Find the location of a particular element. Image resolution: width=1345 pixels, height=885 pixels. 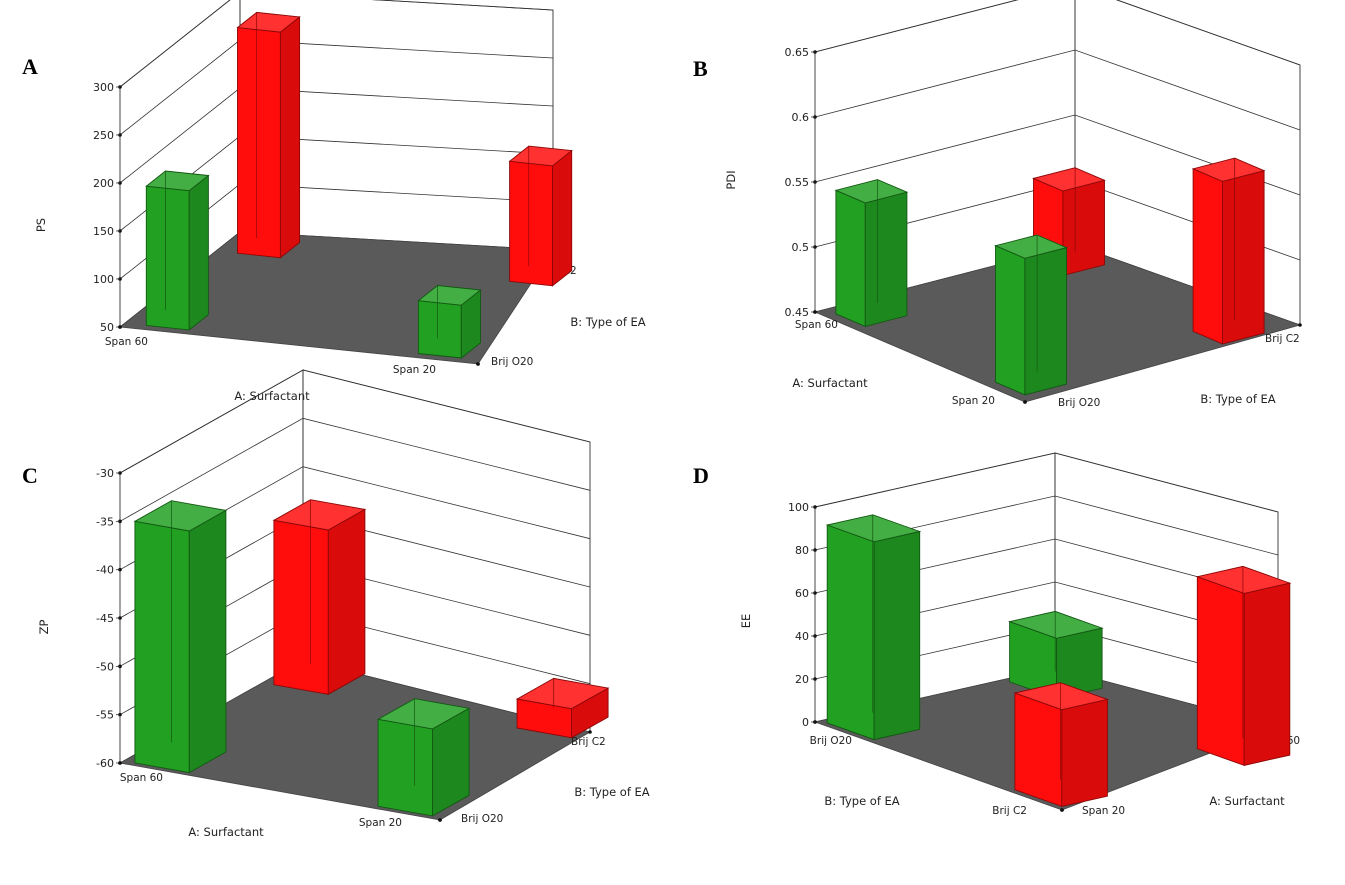

y-tick-label: -55 is located at coordinates (105, 715).